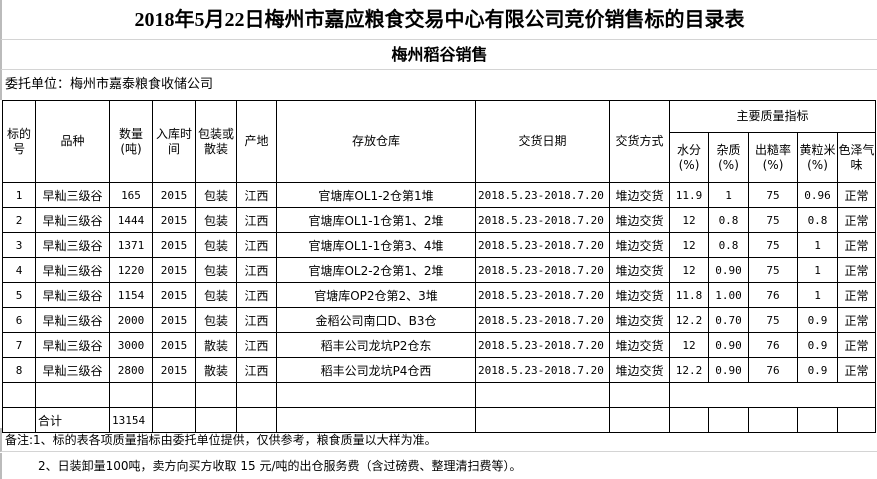 The height and width of the screenshot is (479, 877). Describe the element at coordinates (19, 345) in the screenshot. I see `cell-no: 7` at that location.